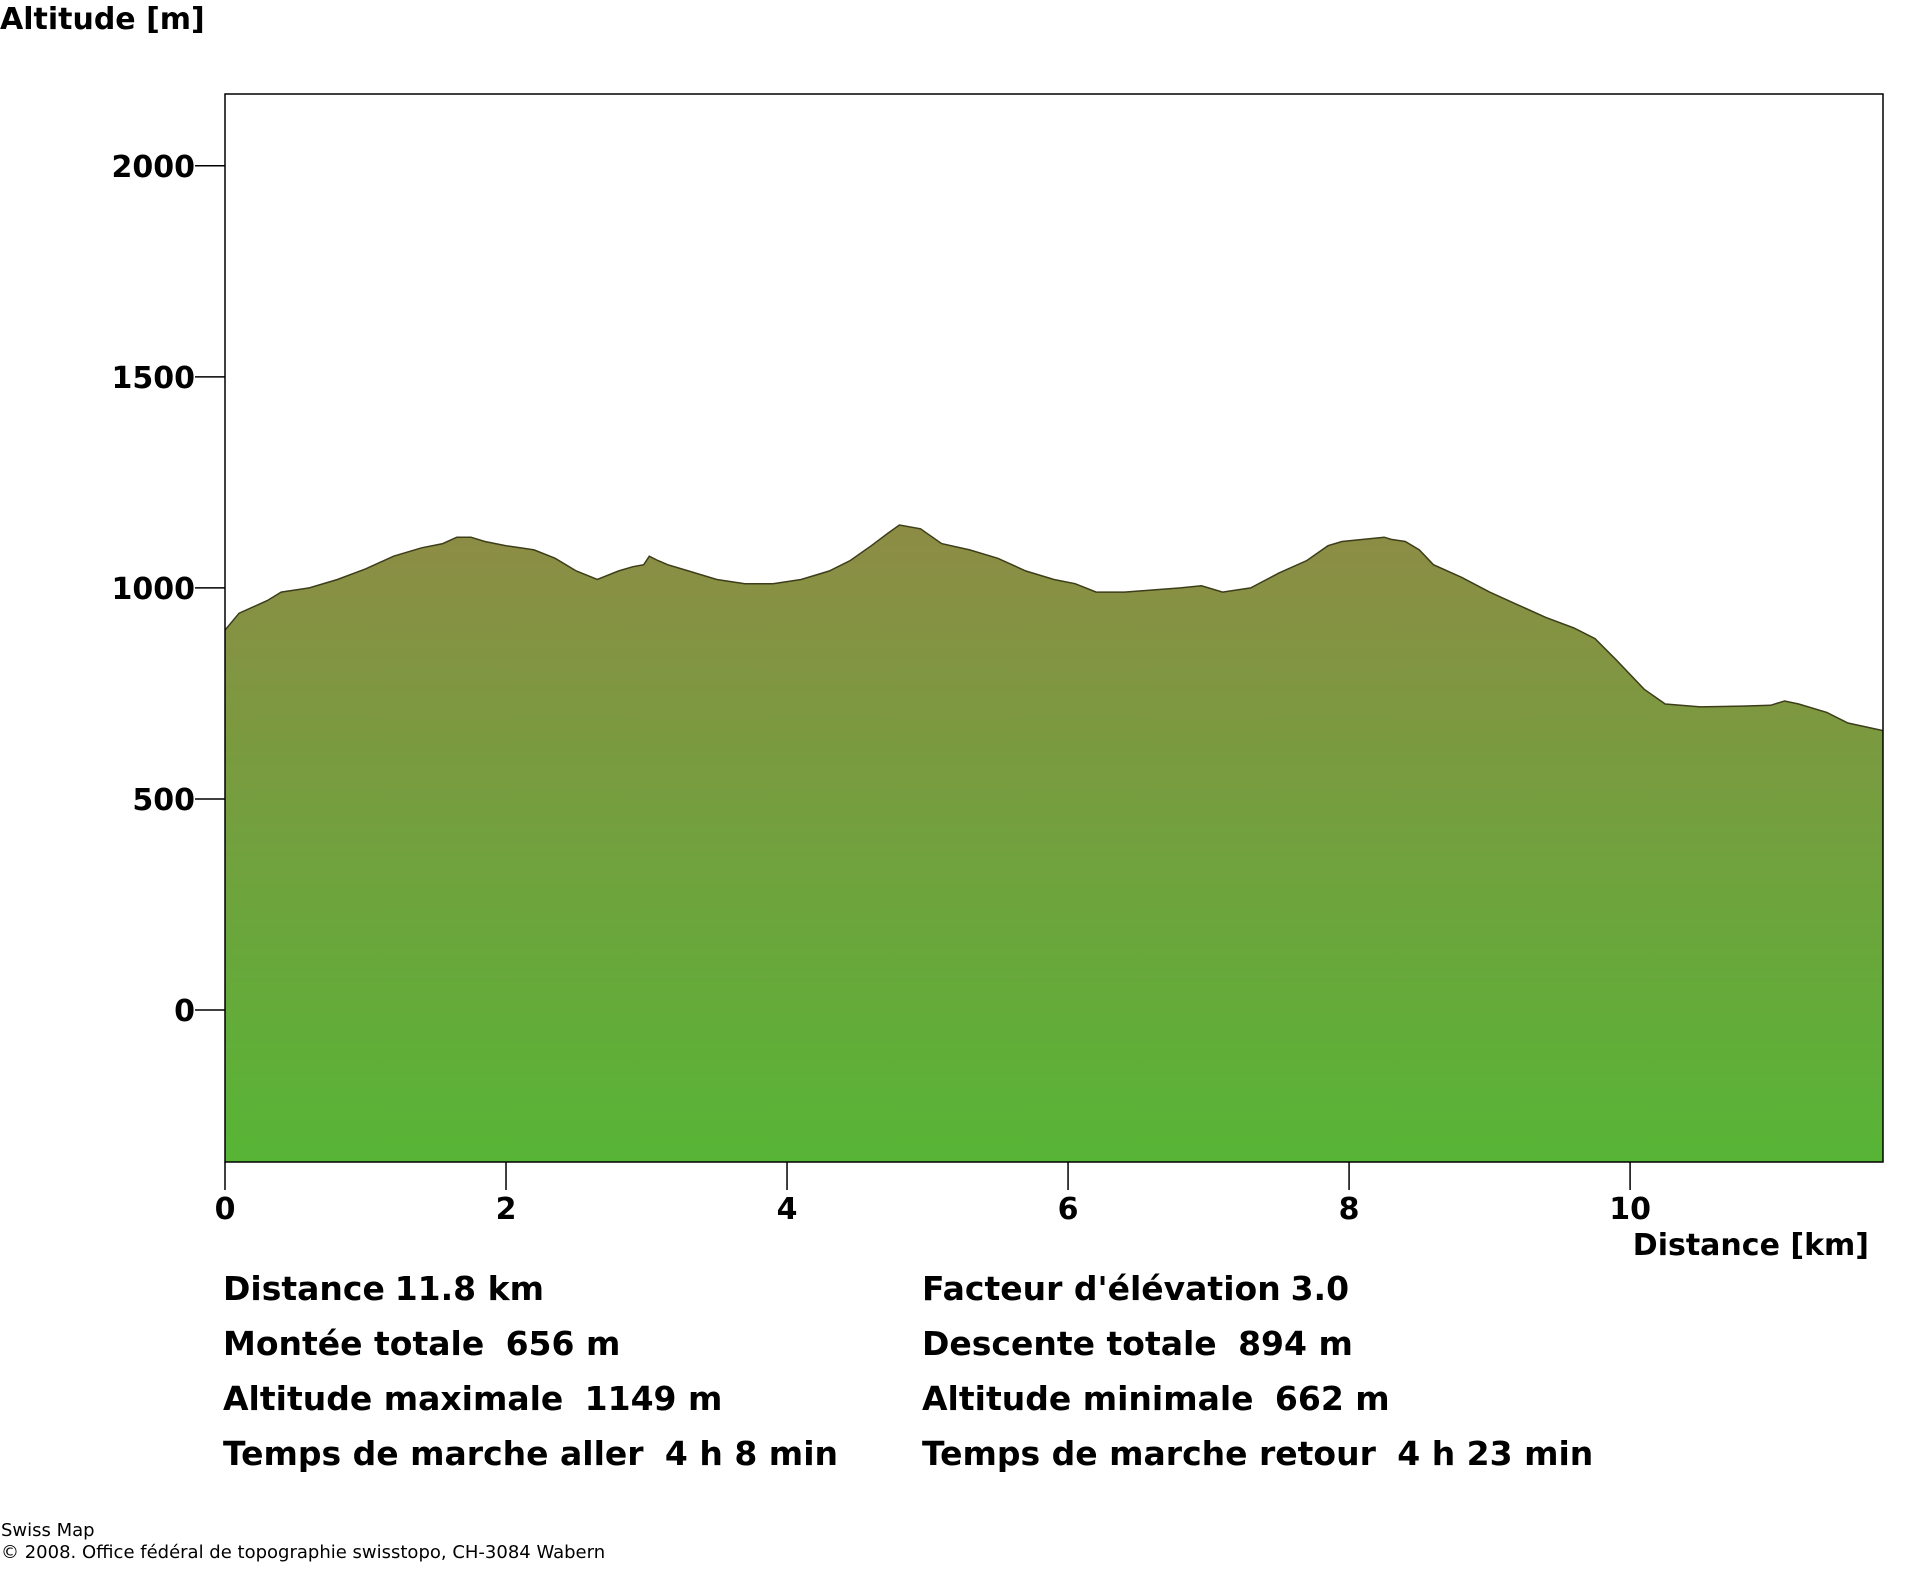 The width and height of the screenshot is (1920, 1572). What do you see at coordinates (48, 1530) in the screenshot?
I see `footer-source: Swiss Map` at bounding box center [48, 1530].